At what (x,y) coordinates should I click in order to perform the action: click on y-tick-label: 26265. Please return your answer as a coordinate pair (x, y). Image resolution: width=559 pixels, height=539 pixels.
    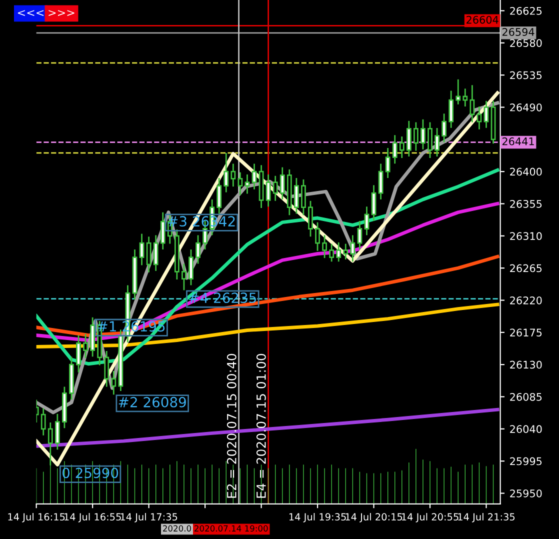
    Looking at the image, I should click on (526, 268).